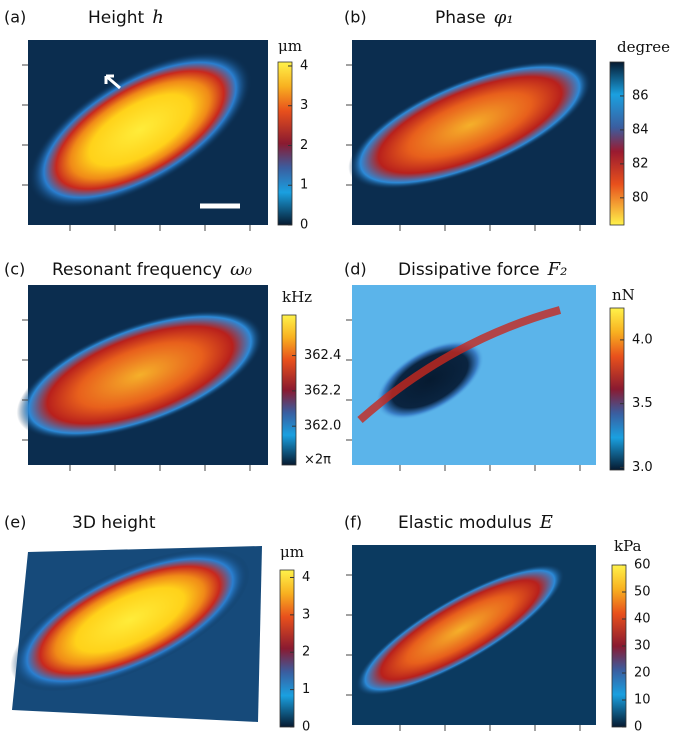  What do you see at coordinates (642, 619) in the screenshot?
I see `colorbar-tick-label: 40` at bounding box center [642, 619].